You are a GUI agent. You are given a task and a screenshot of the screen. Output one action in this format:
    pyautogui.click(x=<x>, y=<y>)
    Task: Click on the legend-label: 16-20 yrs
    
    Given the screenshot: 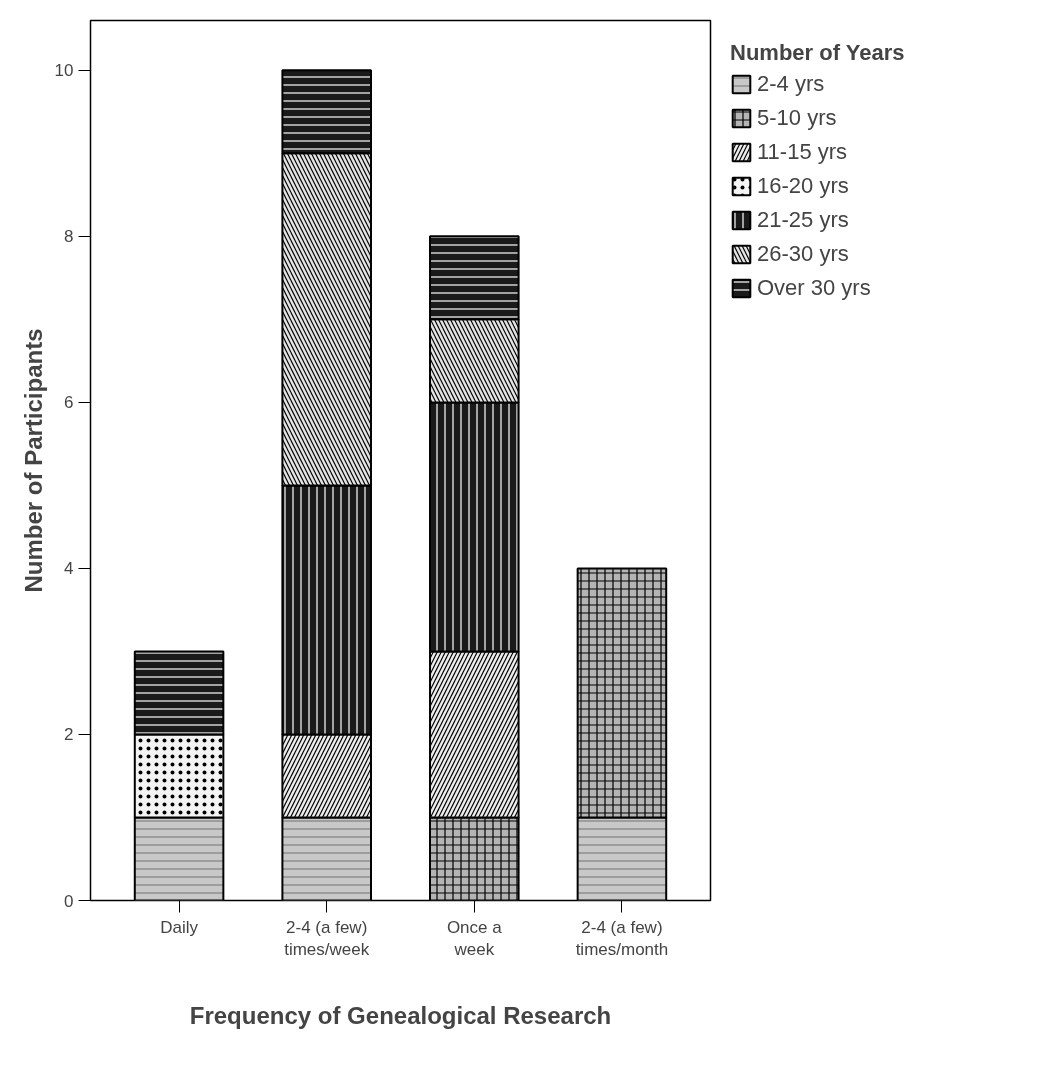 What is the action you would take?
    pyautogui.click(x=803, y=186)
    